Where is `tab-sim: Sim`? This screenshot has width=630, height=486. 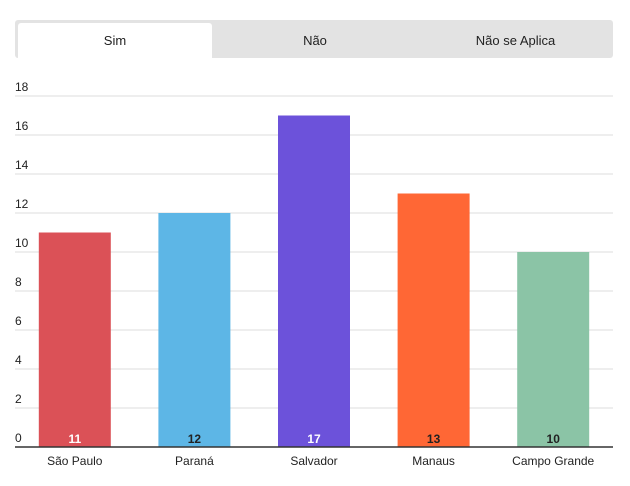
tab-sim: Sim is located at coordinates (115, 40).